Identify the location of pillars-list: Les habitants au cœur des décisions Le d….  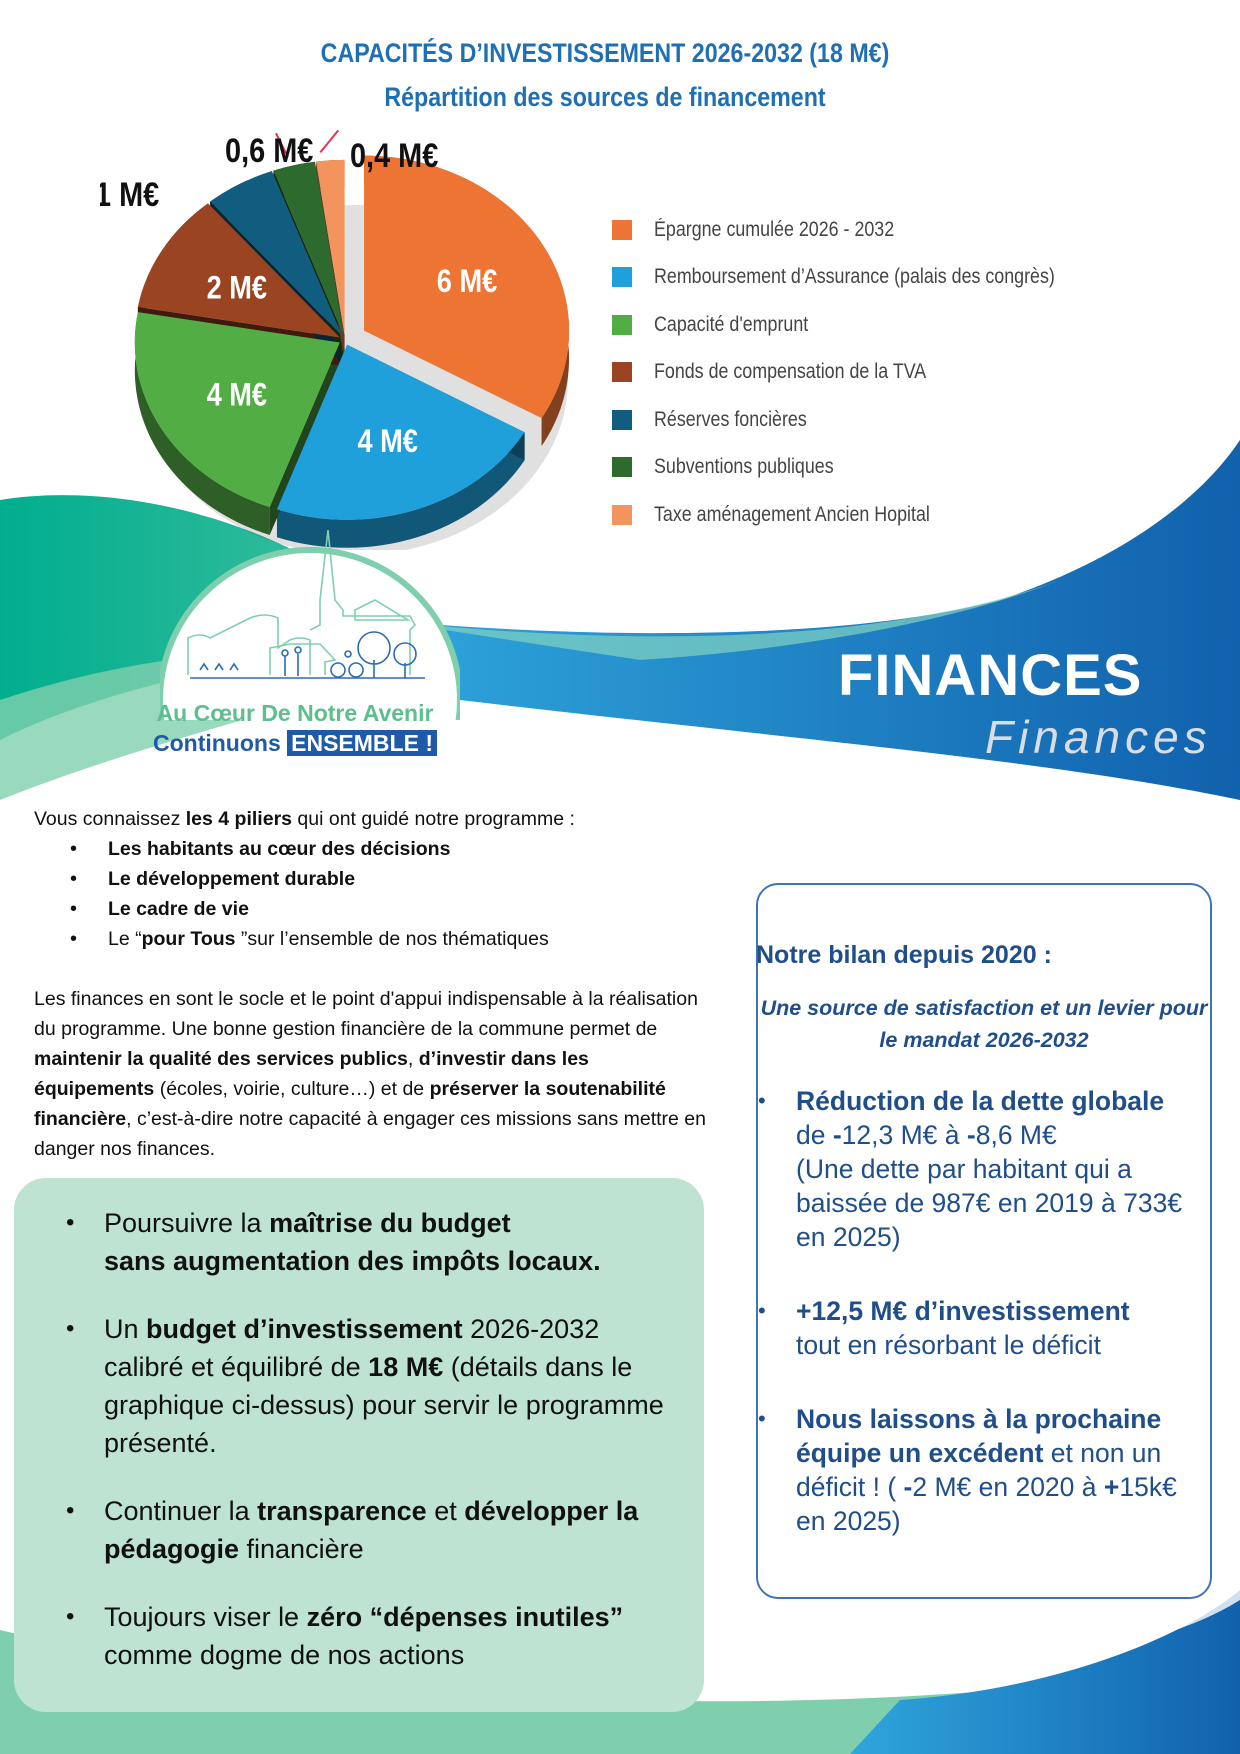
(392, 894).